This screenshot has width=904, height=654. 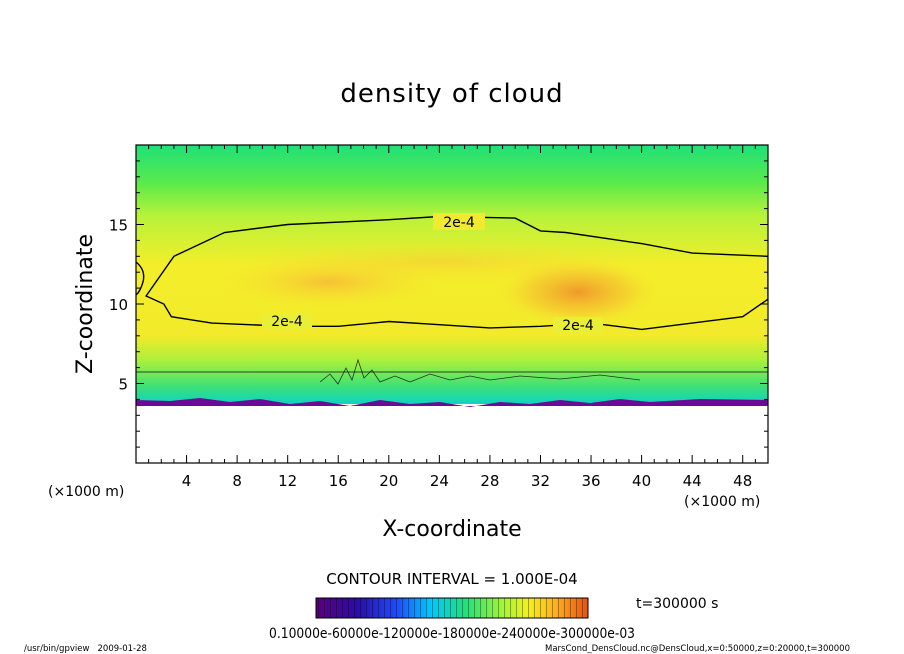 I want to click on contour-label-top: 2e-4, so click(x=459, y=223).